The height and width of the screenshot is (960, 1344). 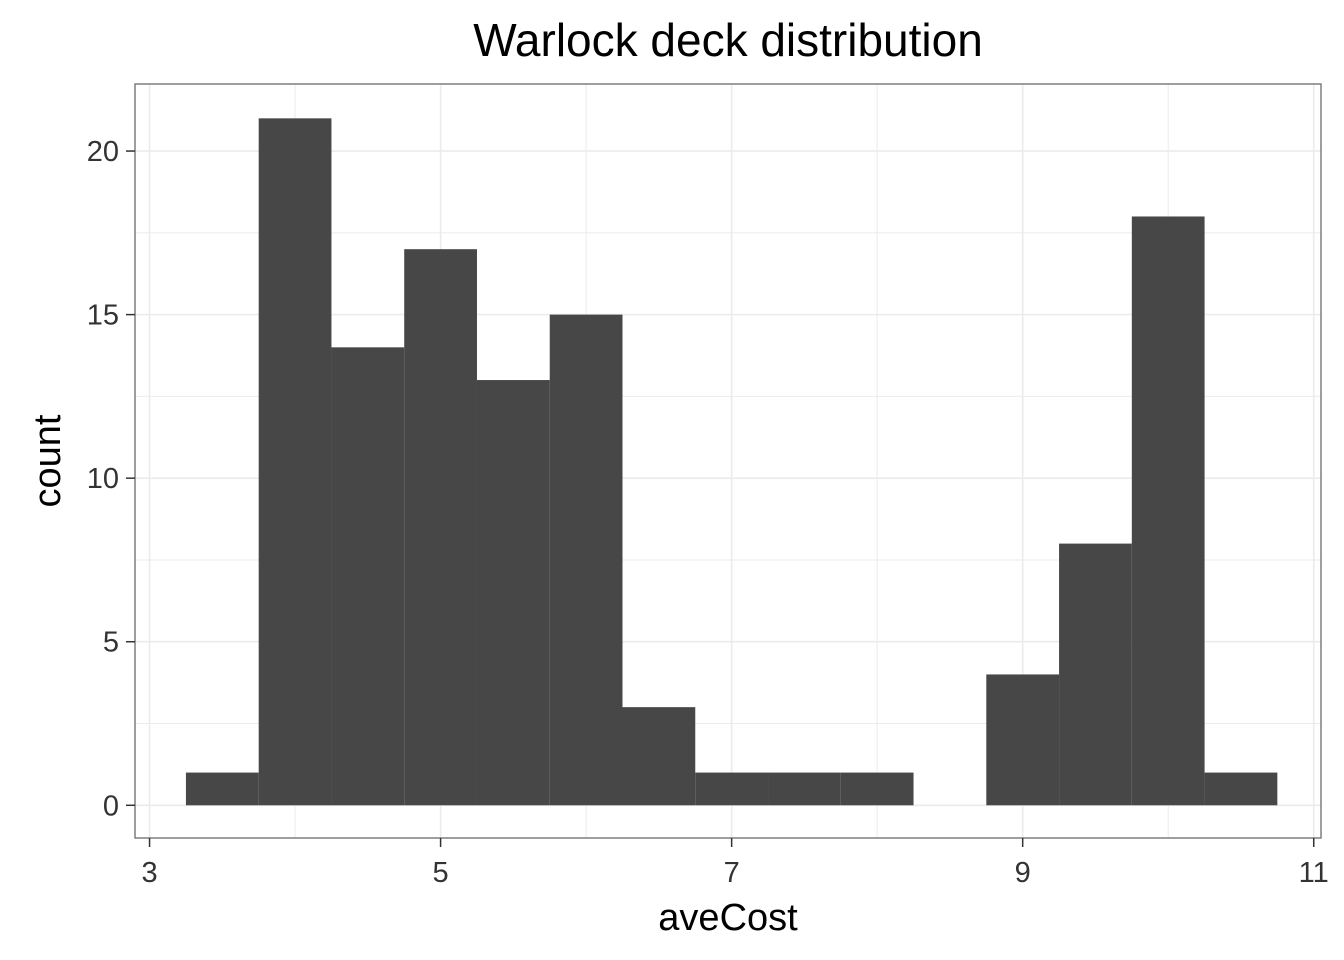 What do you see at coordinates (111, 806) in the screenshot?
I see `y-tick-label: 0` at bounding box center [111, 806].